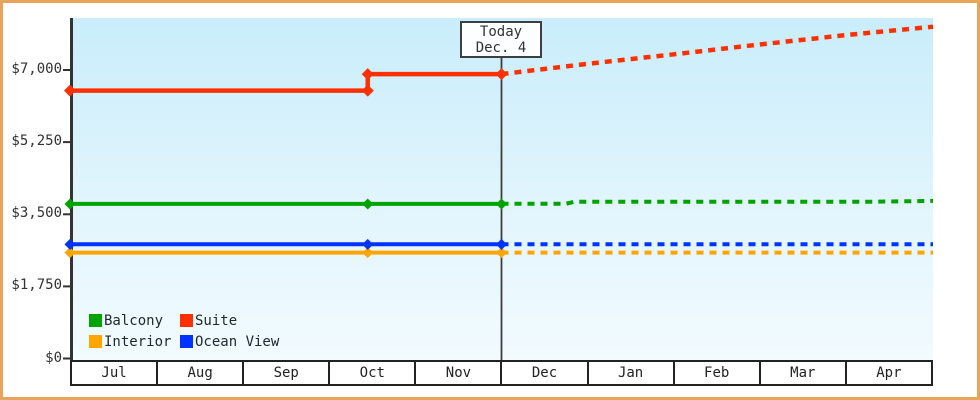 The image size is (980, 400). What do you see at coordinates (53, 357) in the screenshot?
I see `y-axis-label: $0` at bounding box center [53, 357].